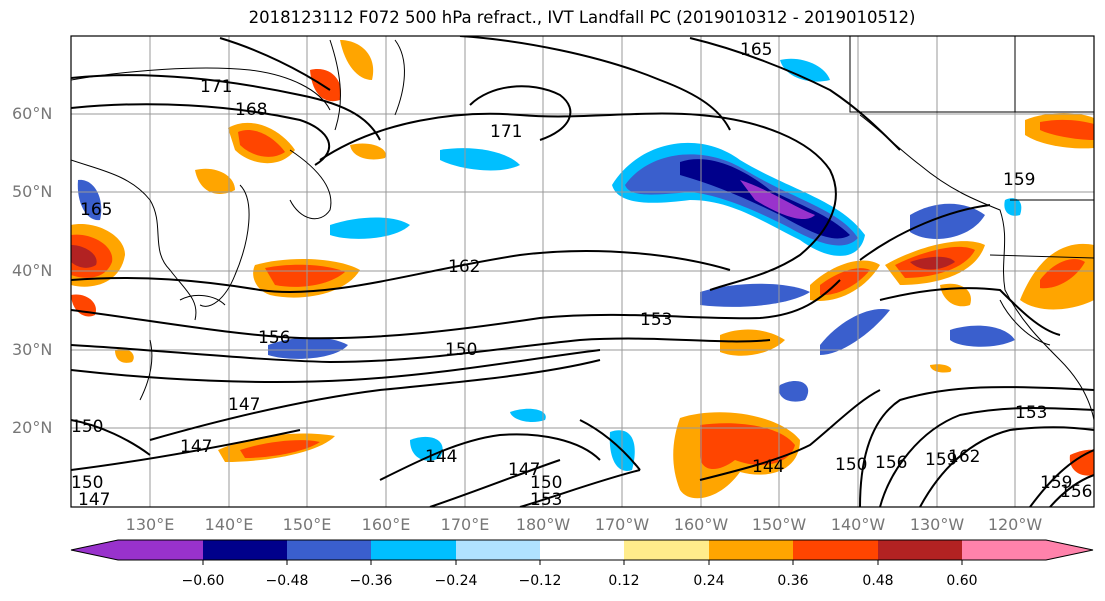  What do you see at coordinates (386, 524) in the screenshot?
I see `lon-label: 160°E` at bounding box center [386, 524].